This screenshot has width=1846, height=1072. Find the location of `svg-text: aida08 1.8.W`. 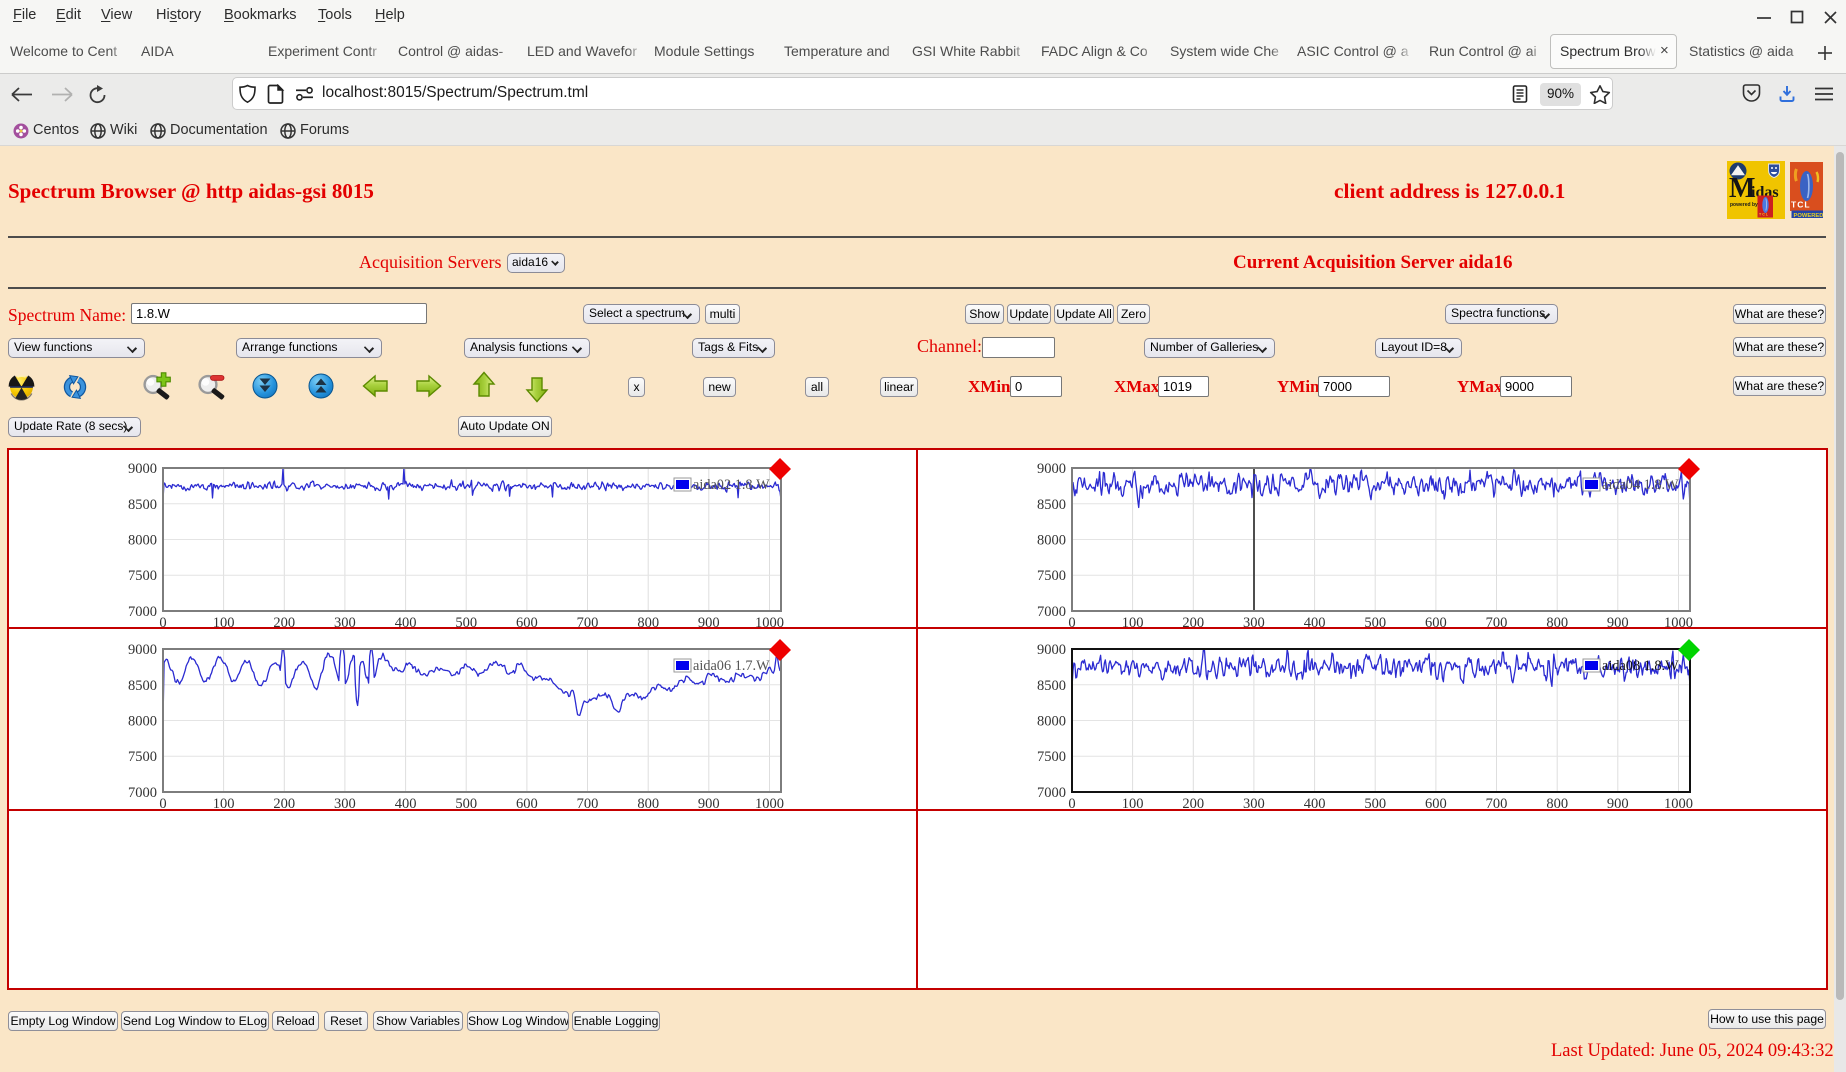

svg-text: aida08 1.8.W is located at coordinates (1640, 666).